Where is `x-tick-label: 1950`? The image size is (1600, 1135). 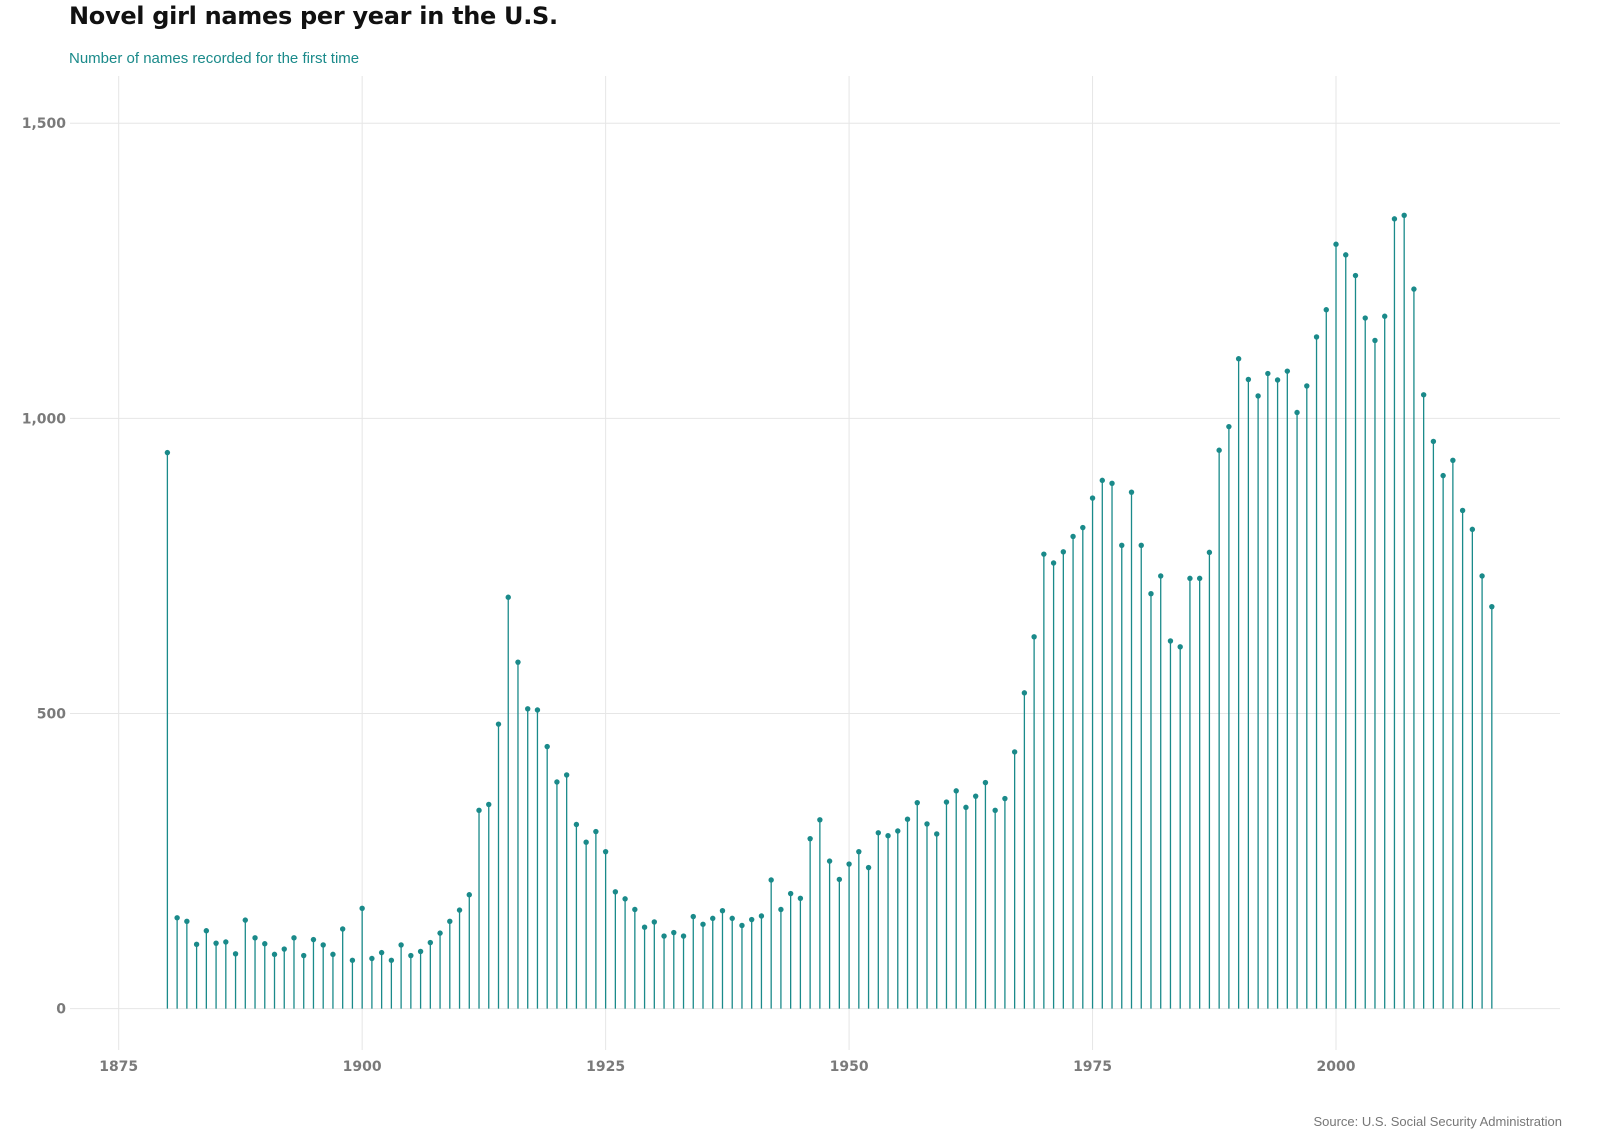
x-tick-label: 1950 is located at coordinates (849, 1067).